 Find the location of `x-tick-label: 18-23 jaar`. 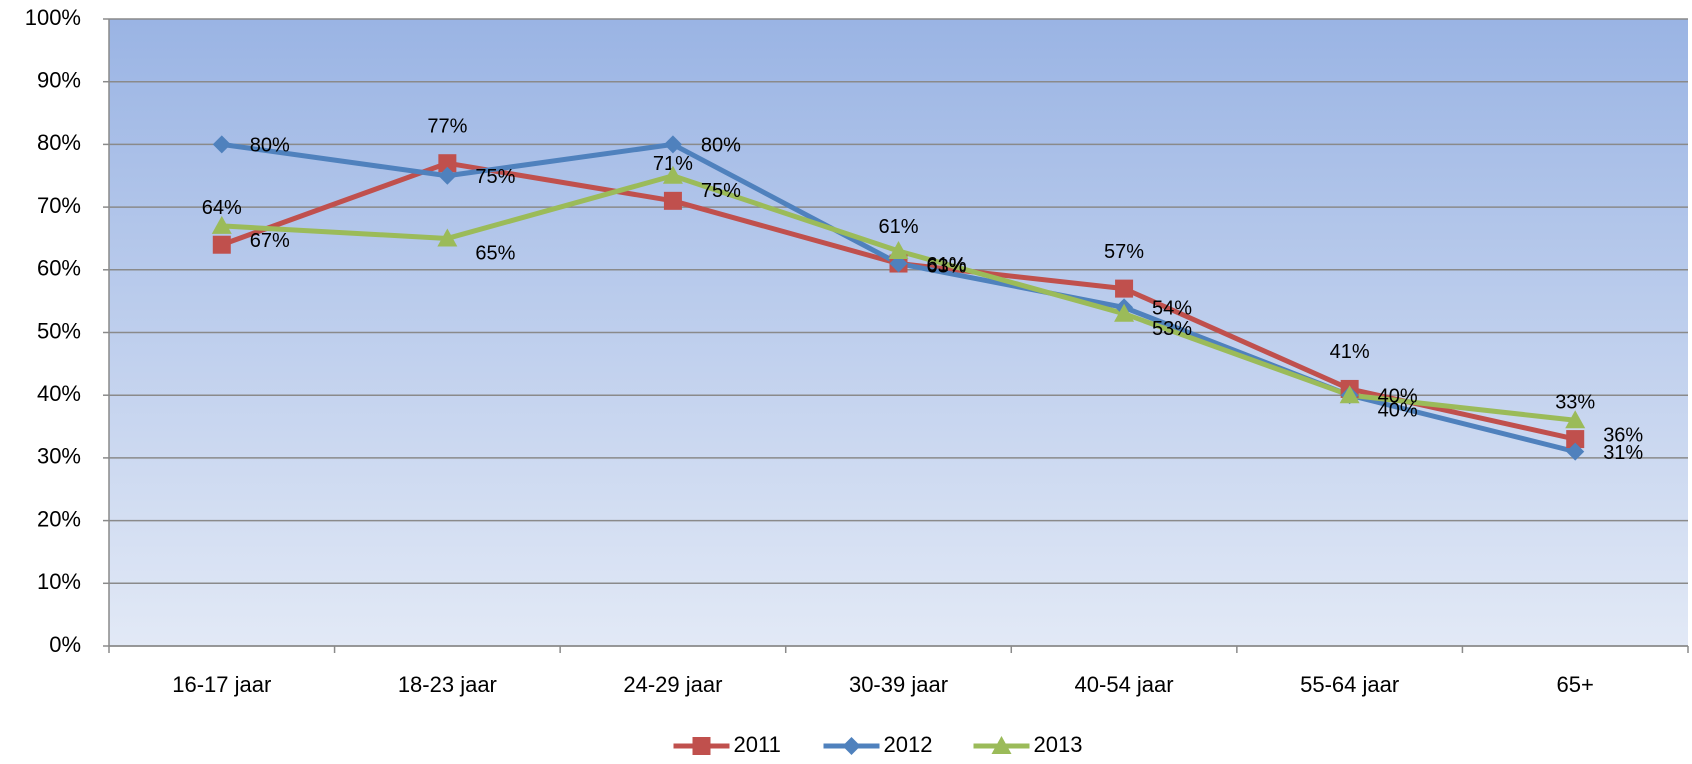

x-tick-label: 18-23 jaar is located at coordinates (447, 684).